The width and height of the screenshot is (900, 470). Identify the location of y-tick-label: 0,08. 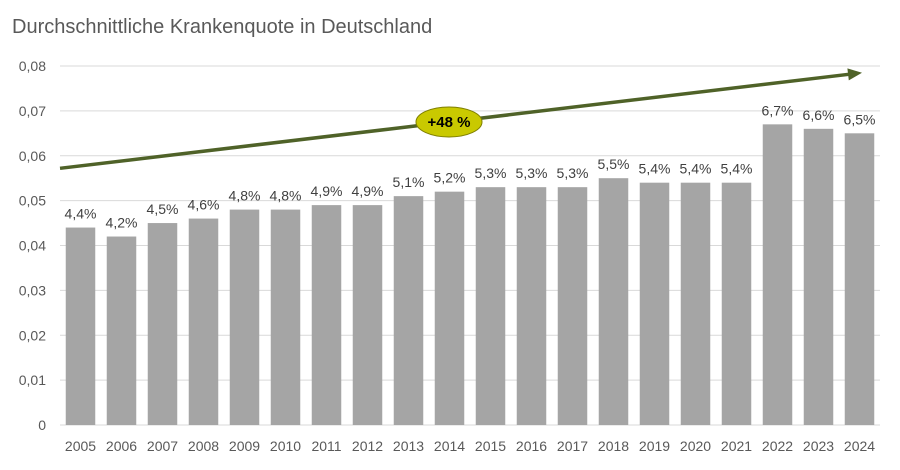
(32, 66).